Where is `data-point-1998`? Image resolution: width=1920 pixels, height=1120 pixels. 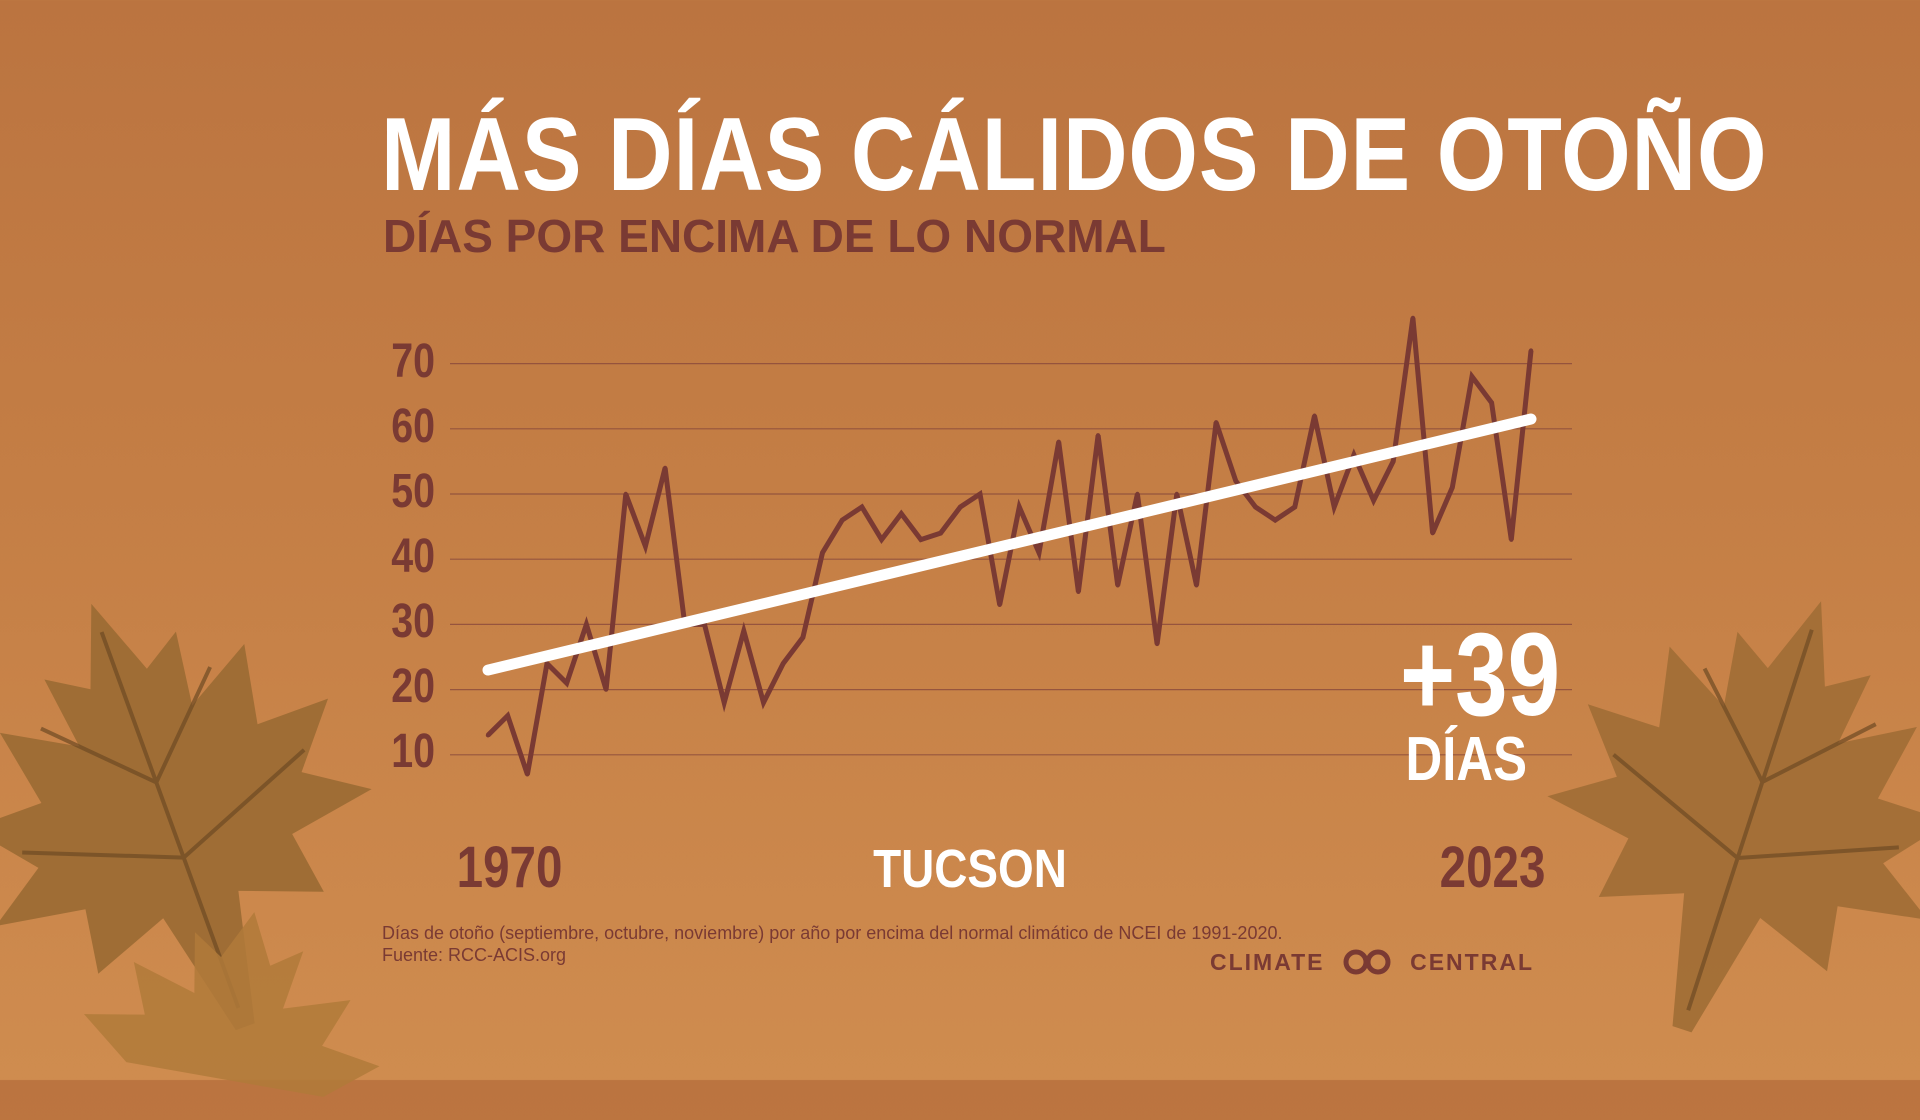
data-point-1998 is located at coordinates (1039, 552).